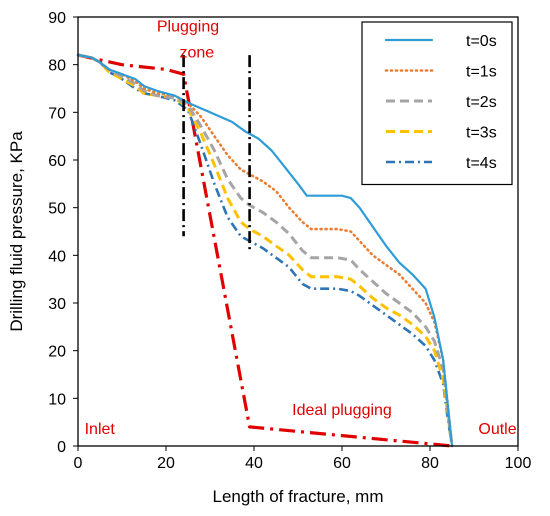 This screenshot has width=550, height=516. I want to click on y-tick-label: 40, so click(57, 256).